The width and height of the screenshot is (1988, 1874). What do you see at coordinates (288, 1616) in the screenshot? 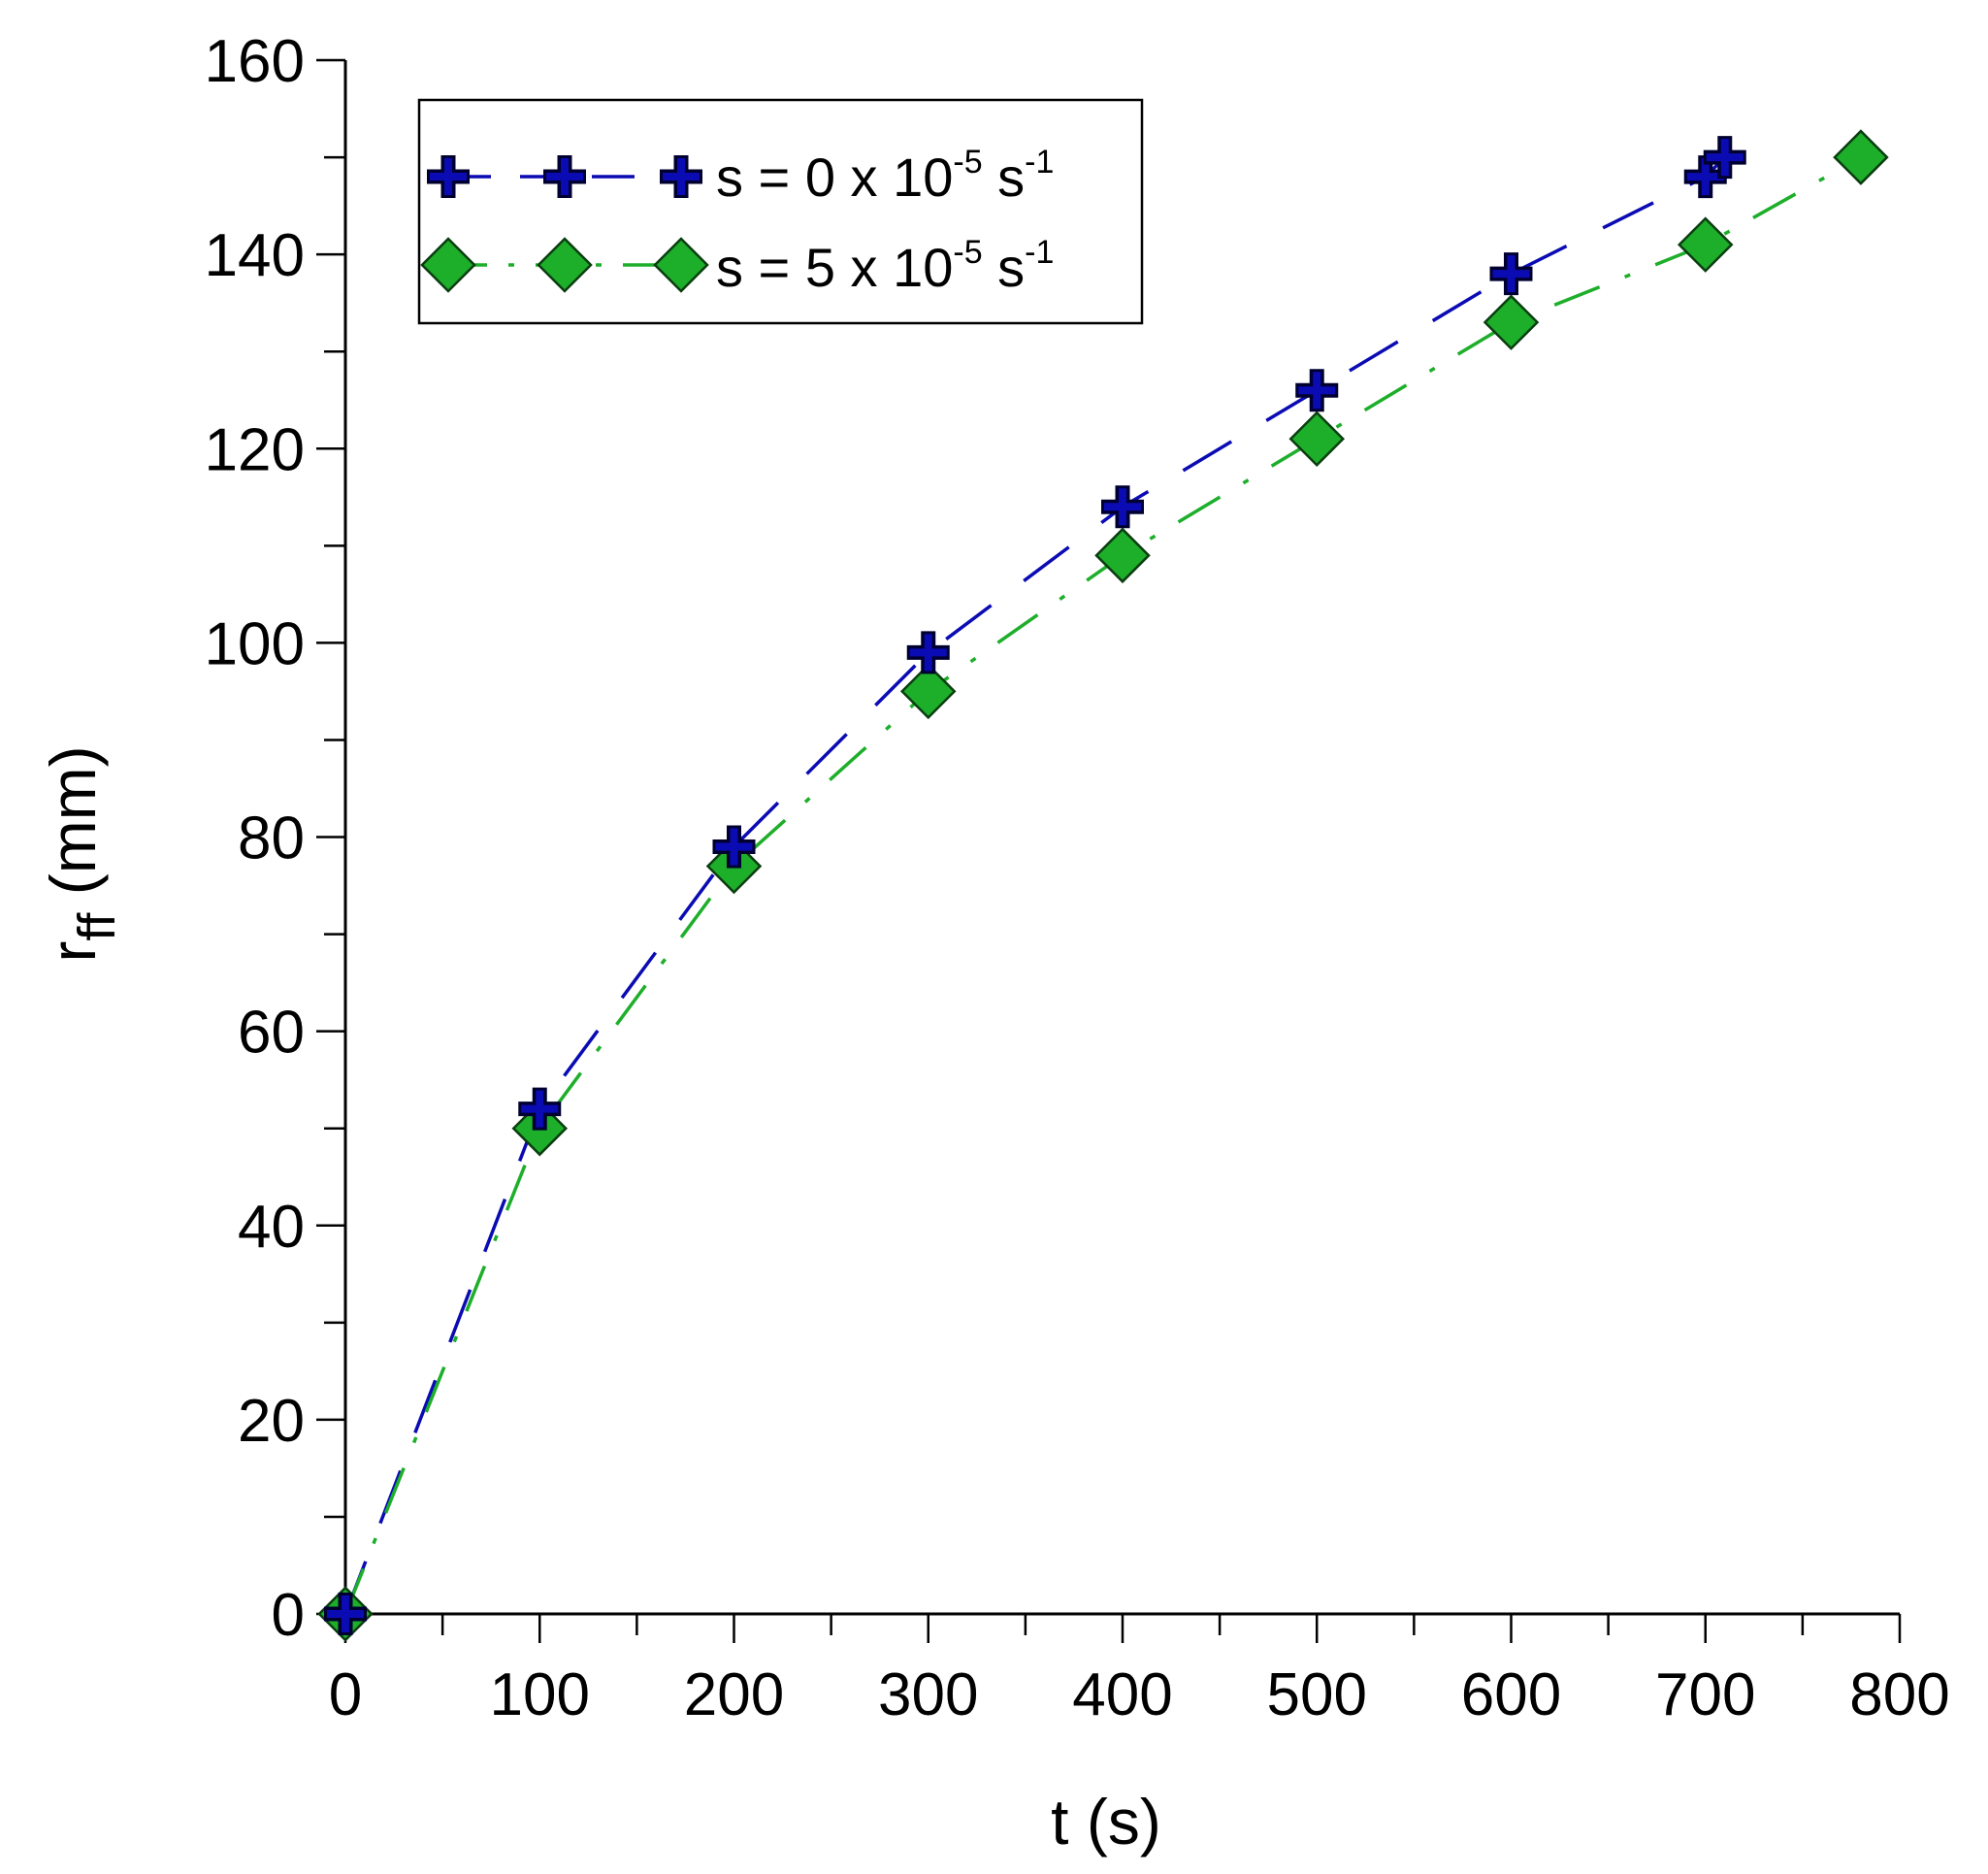
I see `y-tick-label: 0` at bounding box center [288, 1616].